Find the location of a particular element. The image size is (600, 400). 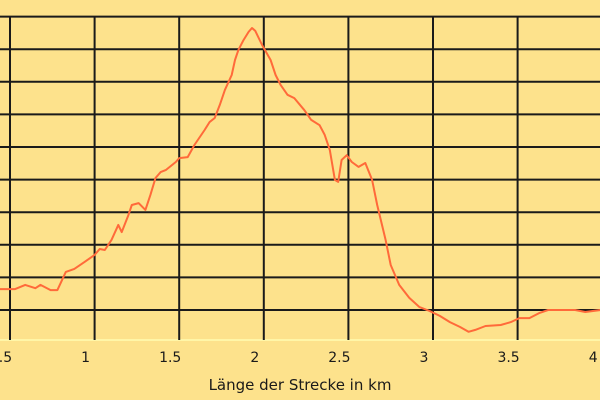

x-tick-labels: 0.5 1 1.5 2 2.5 3 3.5 4 is located at coordinates (299, 358).